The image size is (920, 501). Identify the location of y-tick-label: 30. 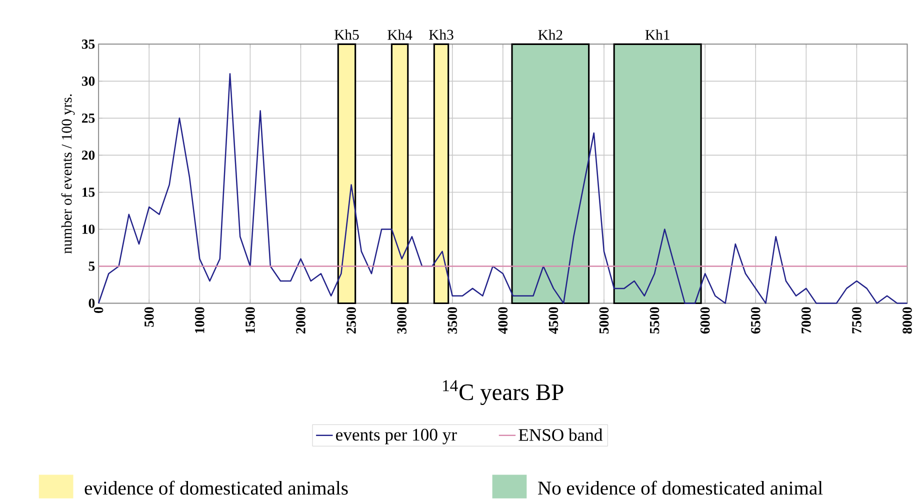
(88, 81).